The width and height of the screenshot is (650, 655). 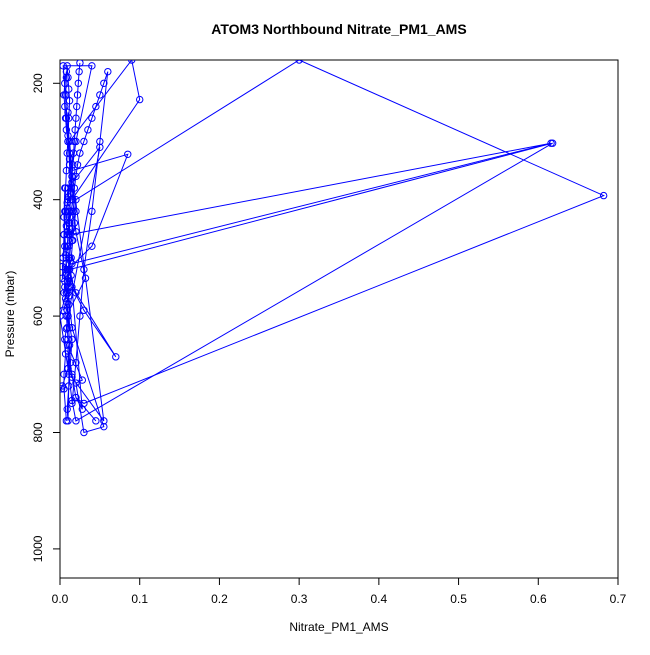 What do you see at coordinates (38, 199) in the screenshot?
I see `y-tick-label: 400` at bounding box center [38, 199].